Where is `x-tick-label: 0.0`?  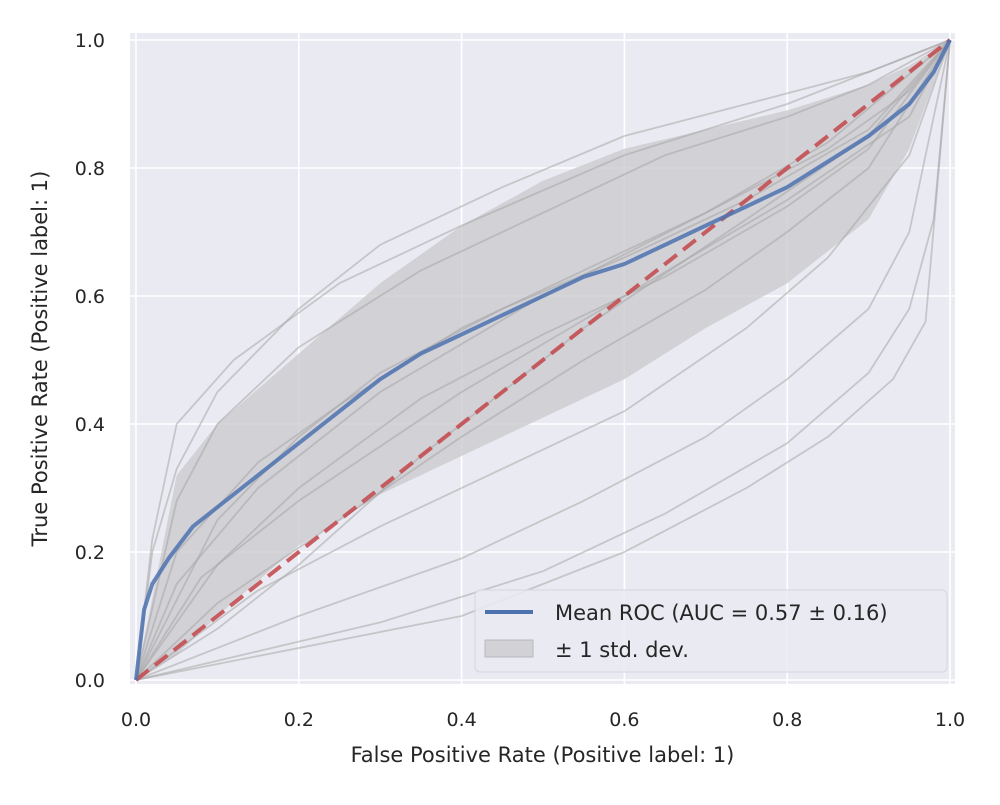 x-tick-label: 0.0 is located at coordinates (136, 720).